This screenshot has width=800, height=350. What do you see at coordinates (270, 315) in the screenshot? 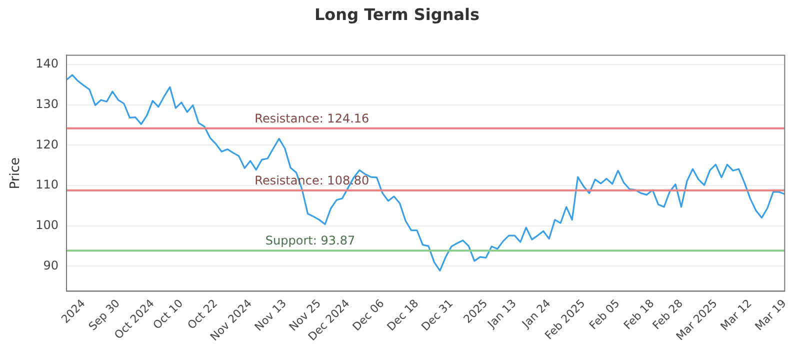
I see `x-tick-label: Nov 13` at bounding box center [270, 315].